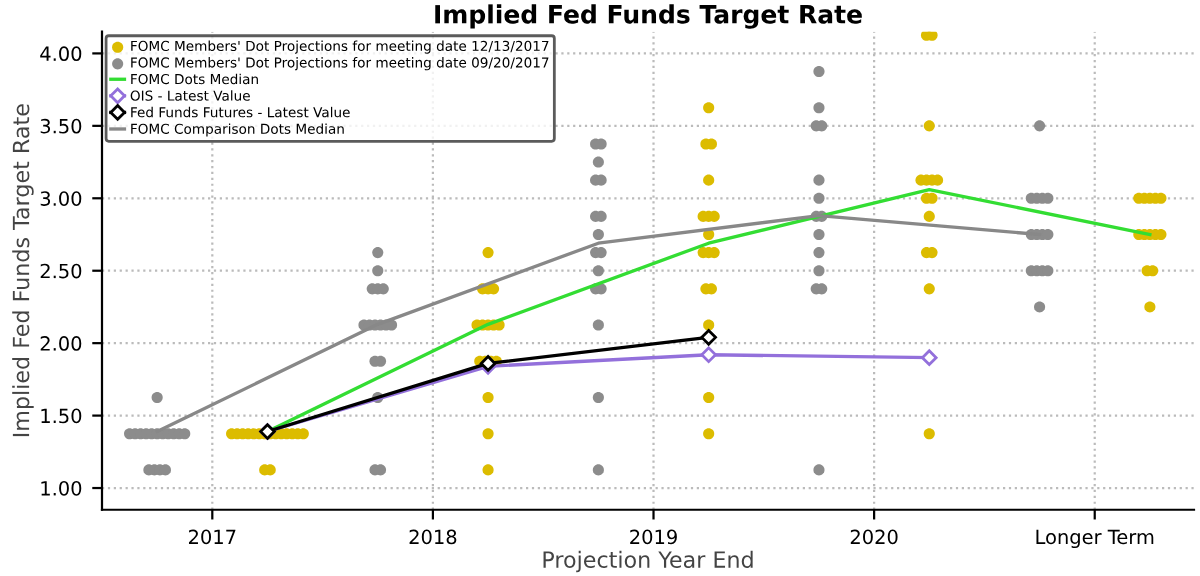 The image size is (1200, 576). What do you see at coordinates (61, 416) in the screenshot?
I see `y-tick-label: 1.50` at bounding box center [61, 416].